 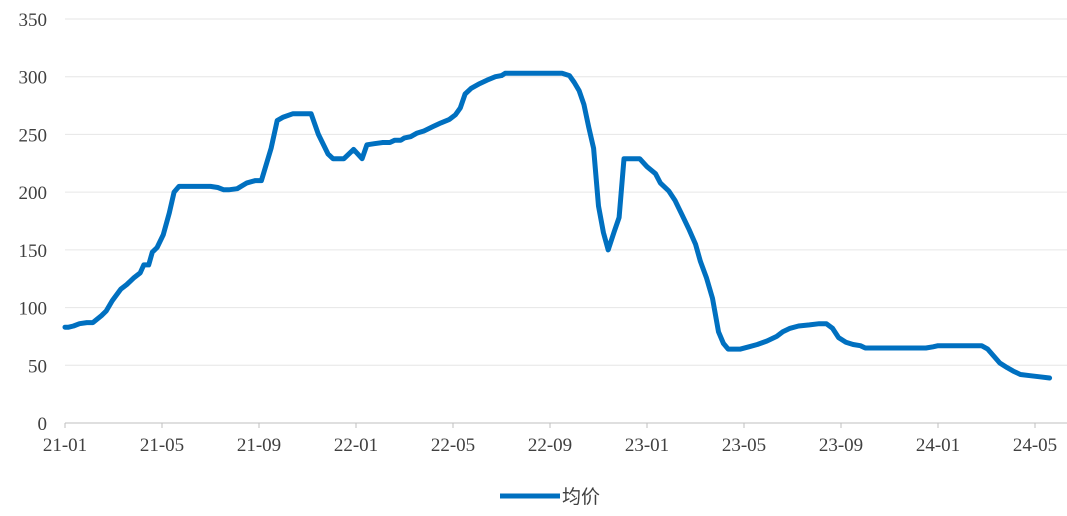 What do you see at coordinates (1035, 445) in the screenshot?
I see `x-tick-label: 24-05` at bounding box center [1035, 445].